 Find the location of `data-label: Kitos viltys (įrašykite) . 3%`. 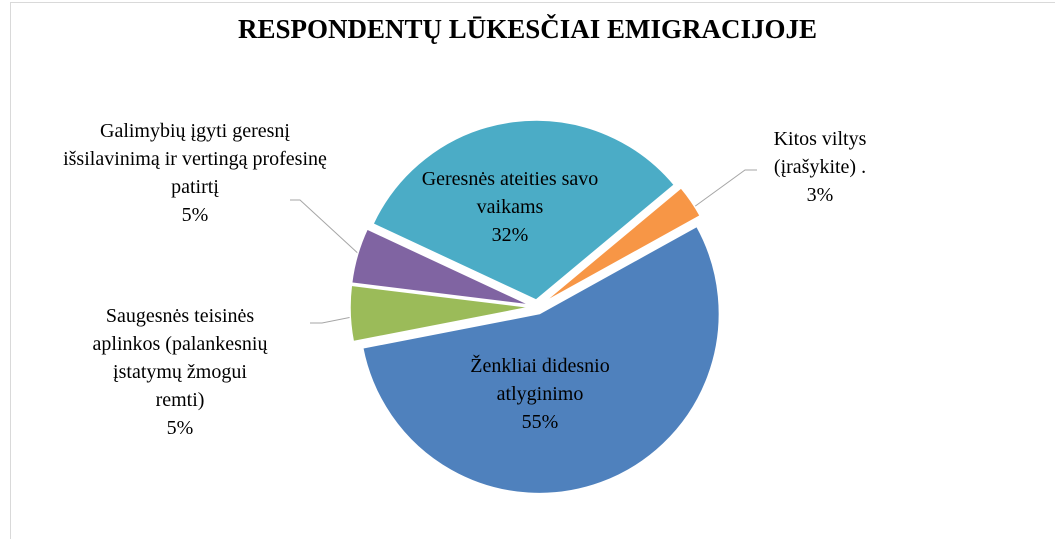

data-label: Kitos viltys (įrašykite) . 3% is located at coordinates (820, 167).